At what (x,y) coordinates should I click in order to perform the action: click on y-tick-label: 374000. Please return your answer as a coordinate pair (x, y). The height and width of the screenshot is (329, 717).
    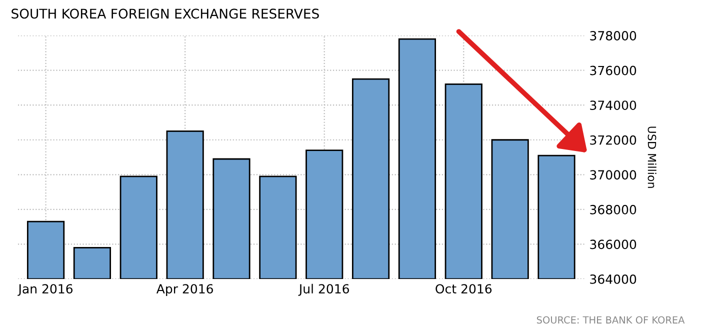
    Looking at the image, I should click on (613, 105).